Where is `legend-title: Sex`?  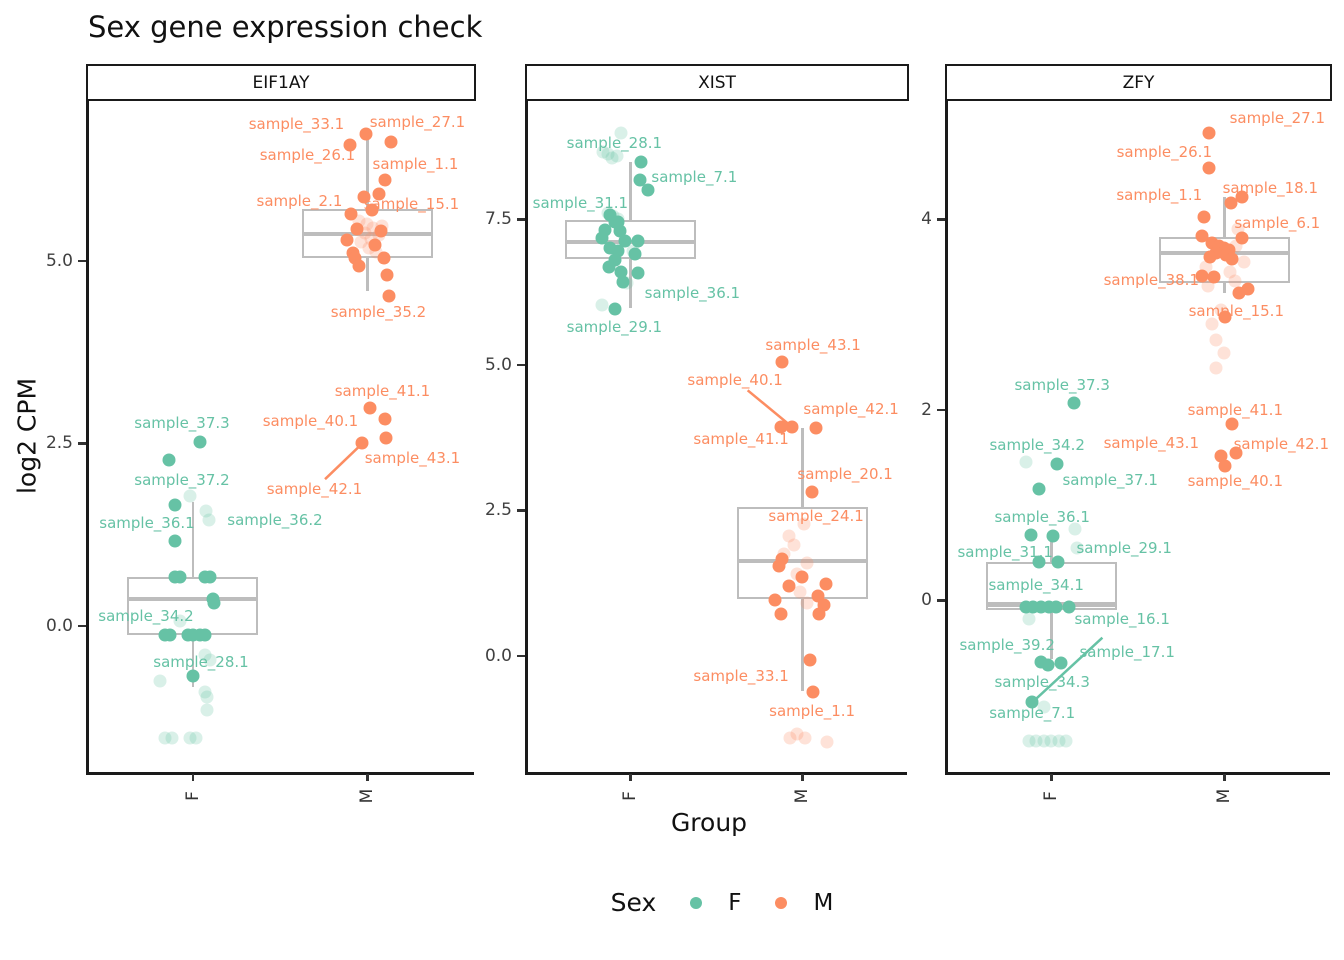 legend-title: Sex is located at coordinates (633, 902).